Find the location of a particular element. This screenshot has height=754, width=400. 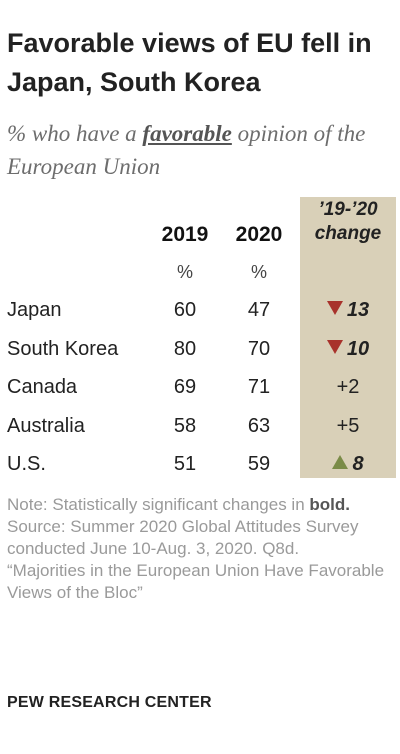

header-change-line2: change is located at coordinates (348, 233).